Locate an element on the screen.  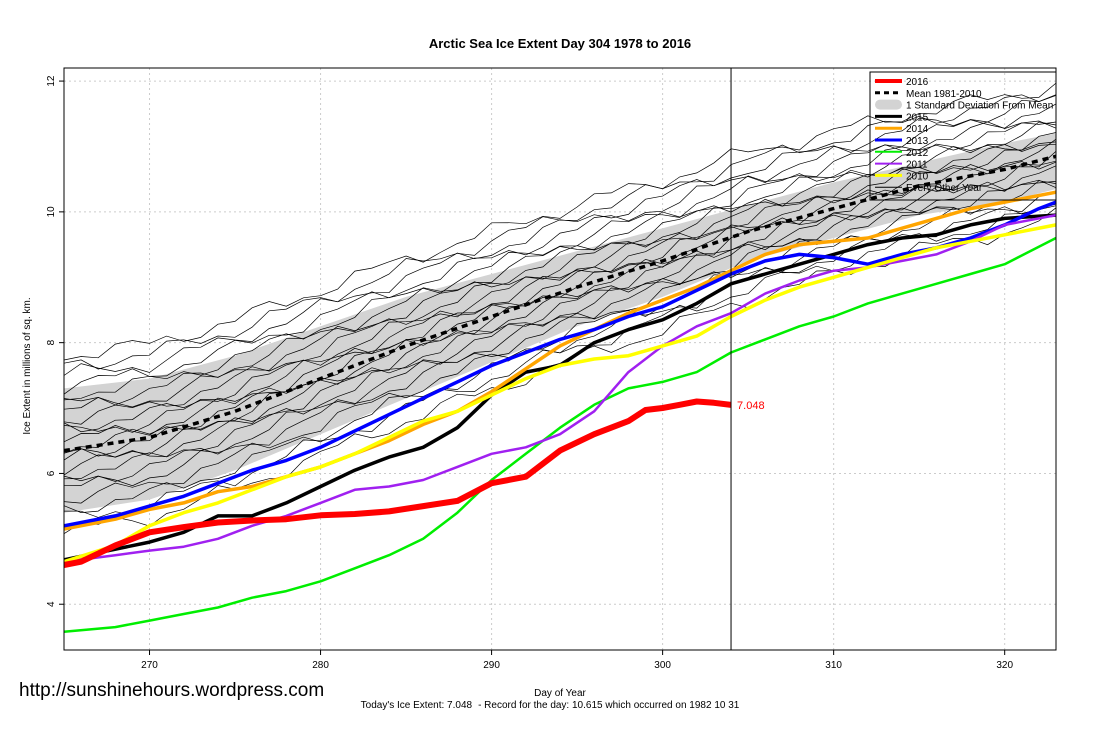
legend-box is located at coordinates (963, 136).